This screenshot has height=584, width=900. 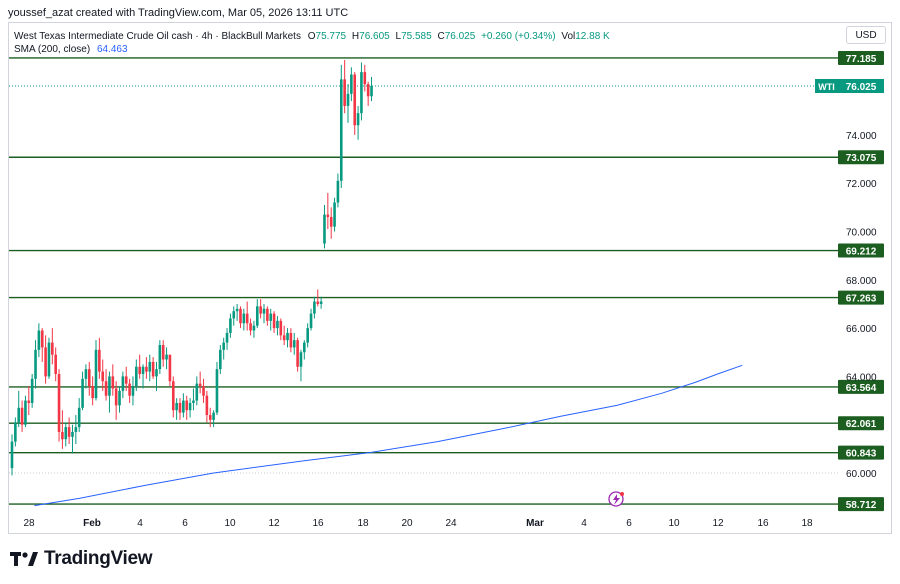 I want to click on low-value: 75.585, so click(x=416, y=36).